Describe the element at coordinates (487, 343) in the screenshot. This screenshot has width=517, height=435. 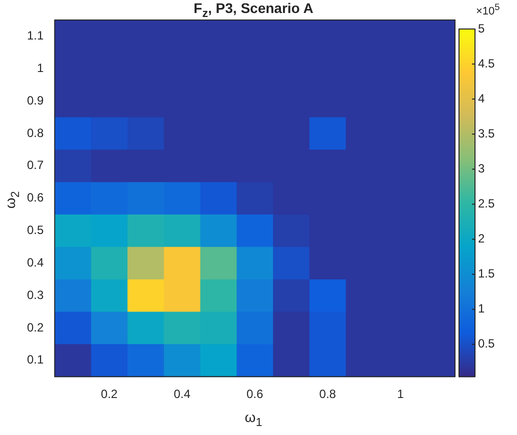
I see `color-bar-label: 0.5` at that location.